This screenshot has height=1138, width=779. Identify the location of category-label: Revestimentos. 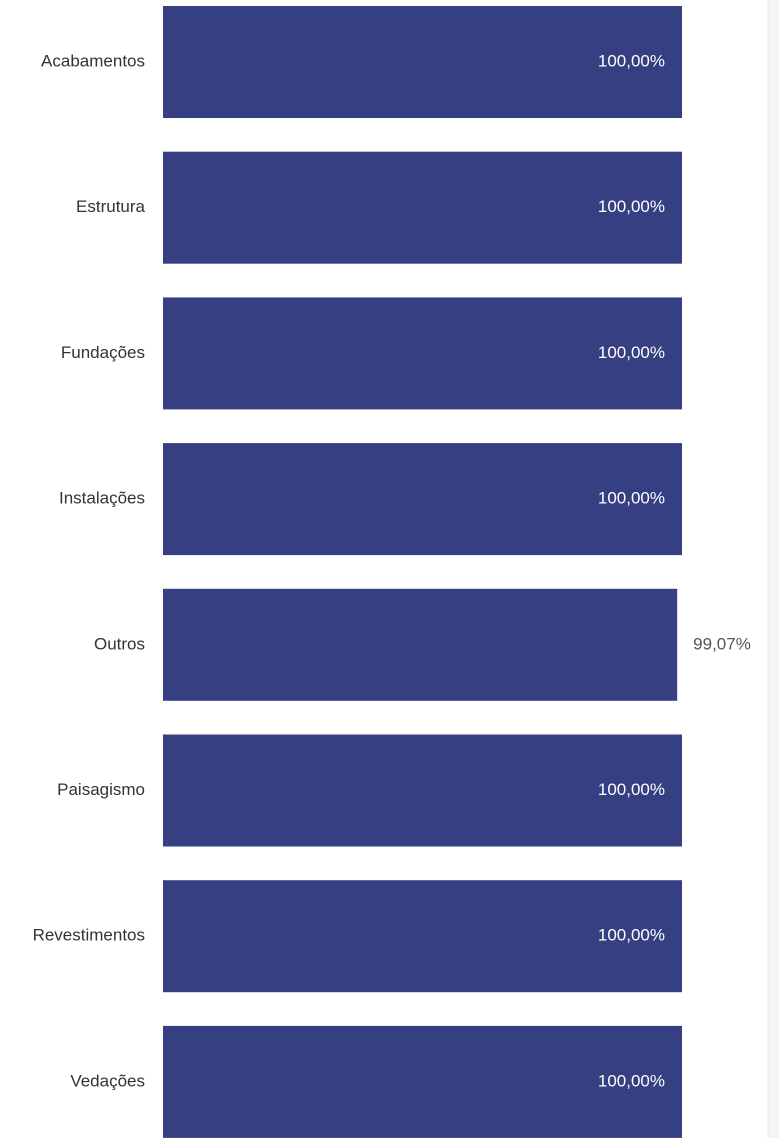
(89, 935).